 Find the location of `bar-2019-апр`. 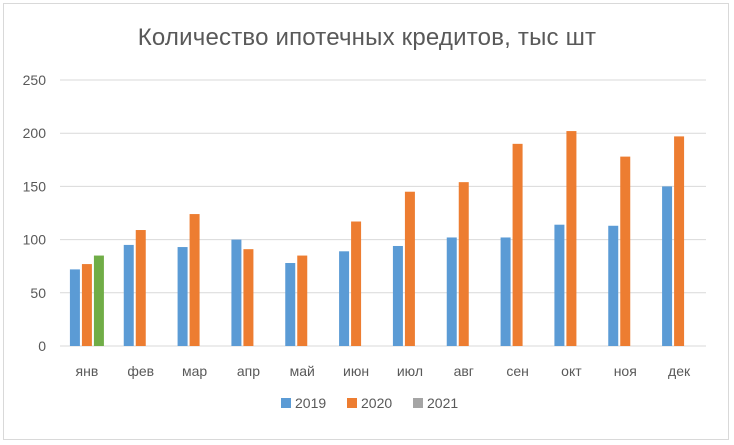

bar-2019-апр is located at coordinates (236, 292).